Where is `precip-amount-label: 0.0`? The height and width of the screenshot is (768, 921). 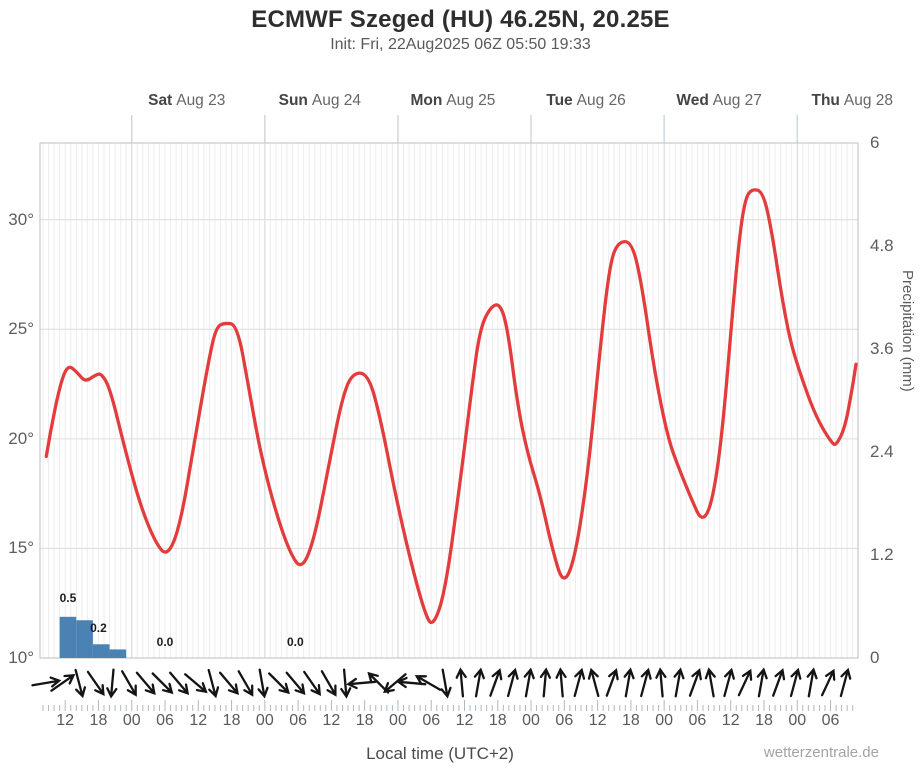 precip-amount-label: 0.0 is located at coordinates (295, 642).